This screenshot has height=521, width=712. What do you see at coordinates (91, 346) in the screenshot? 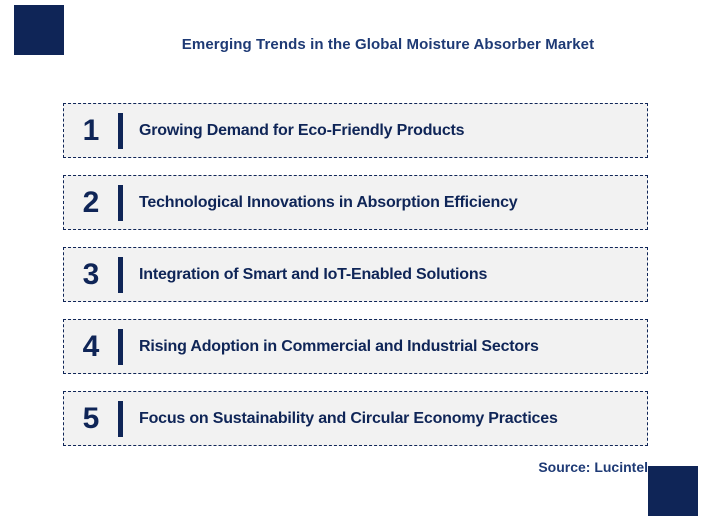
I see `trend-number: 4` at bounding box center [91, 346].